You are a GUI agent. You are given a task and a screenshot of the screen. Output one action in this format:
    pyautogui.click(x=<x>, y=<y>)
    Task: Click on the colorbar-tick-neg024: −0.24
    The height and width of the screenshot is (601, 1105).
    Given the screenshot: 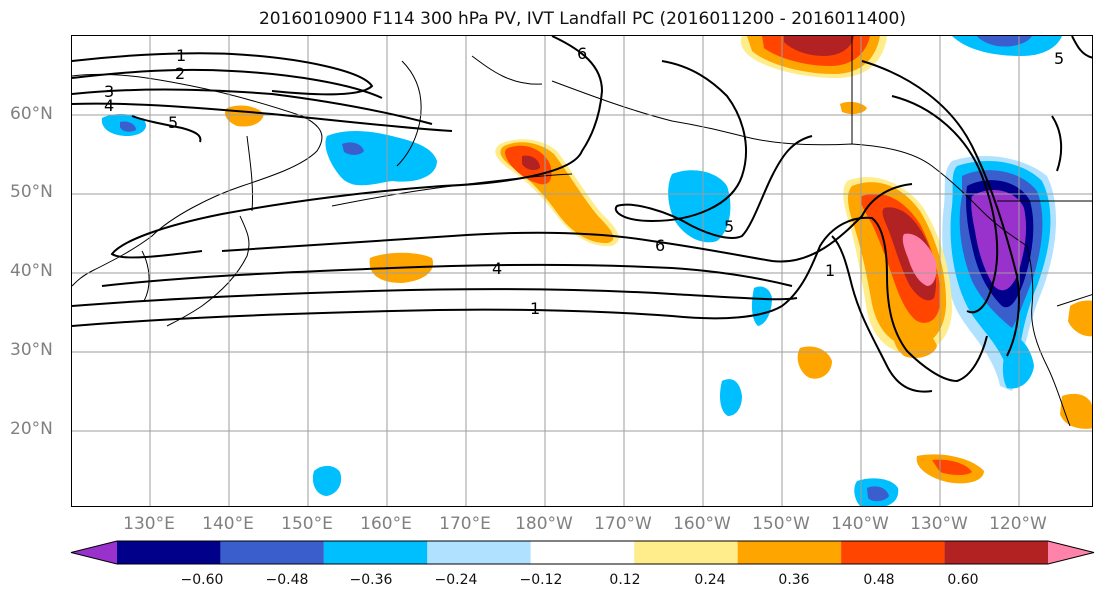 What is the action you would take?
    pyautogui.click(x=456, y=580)
    